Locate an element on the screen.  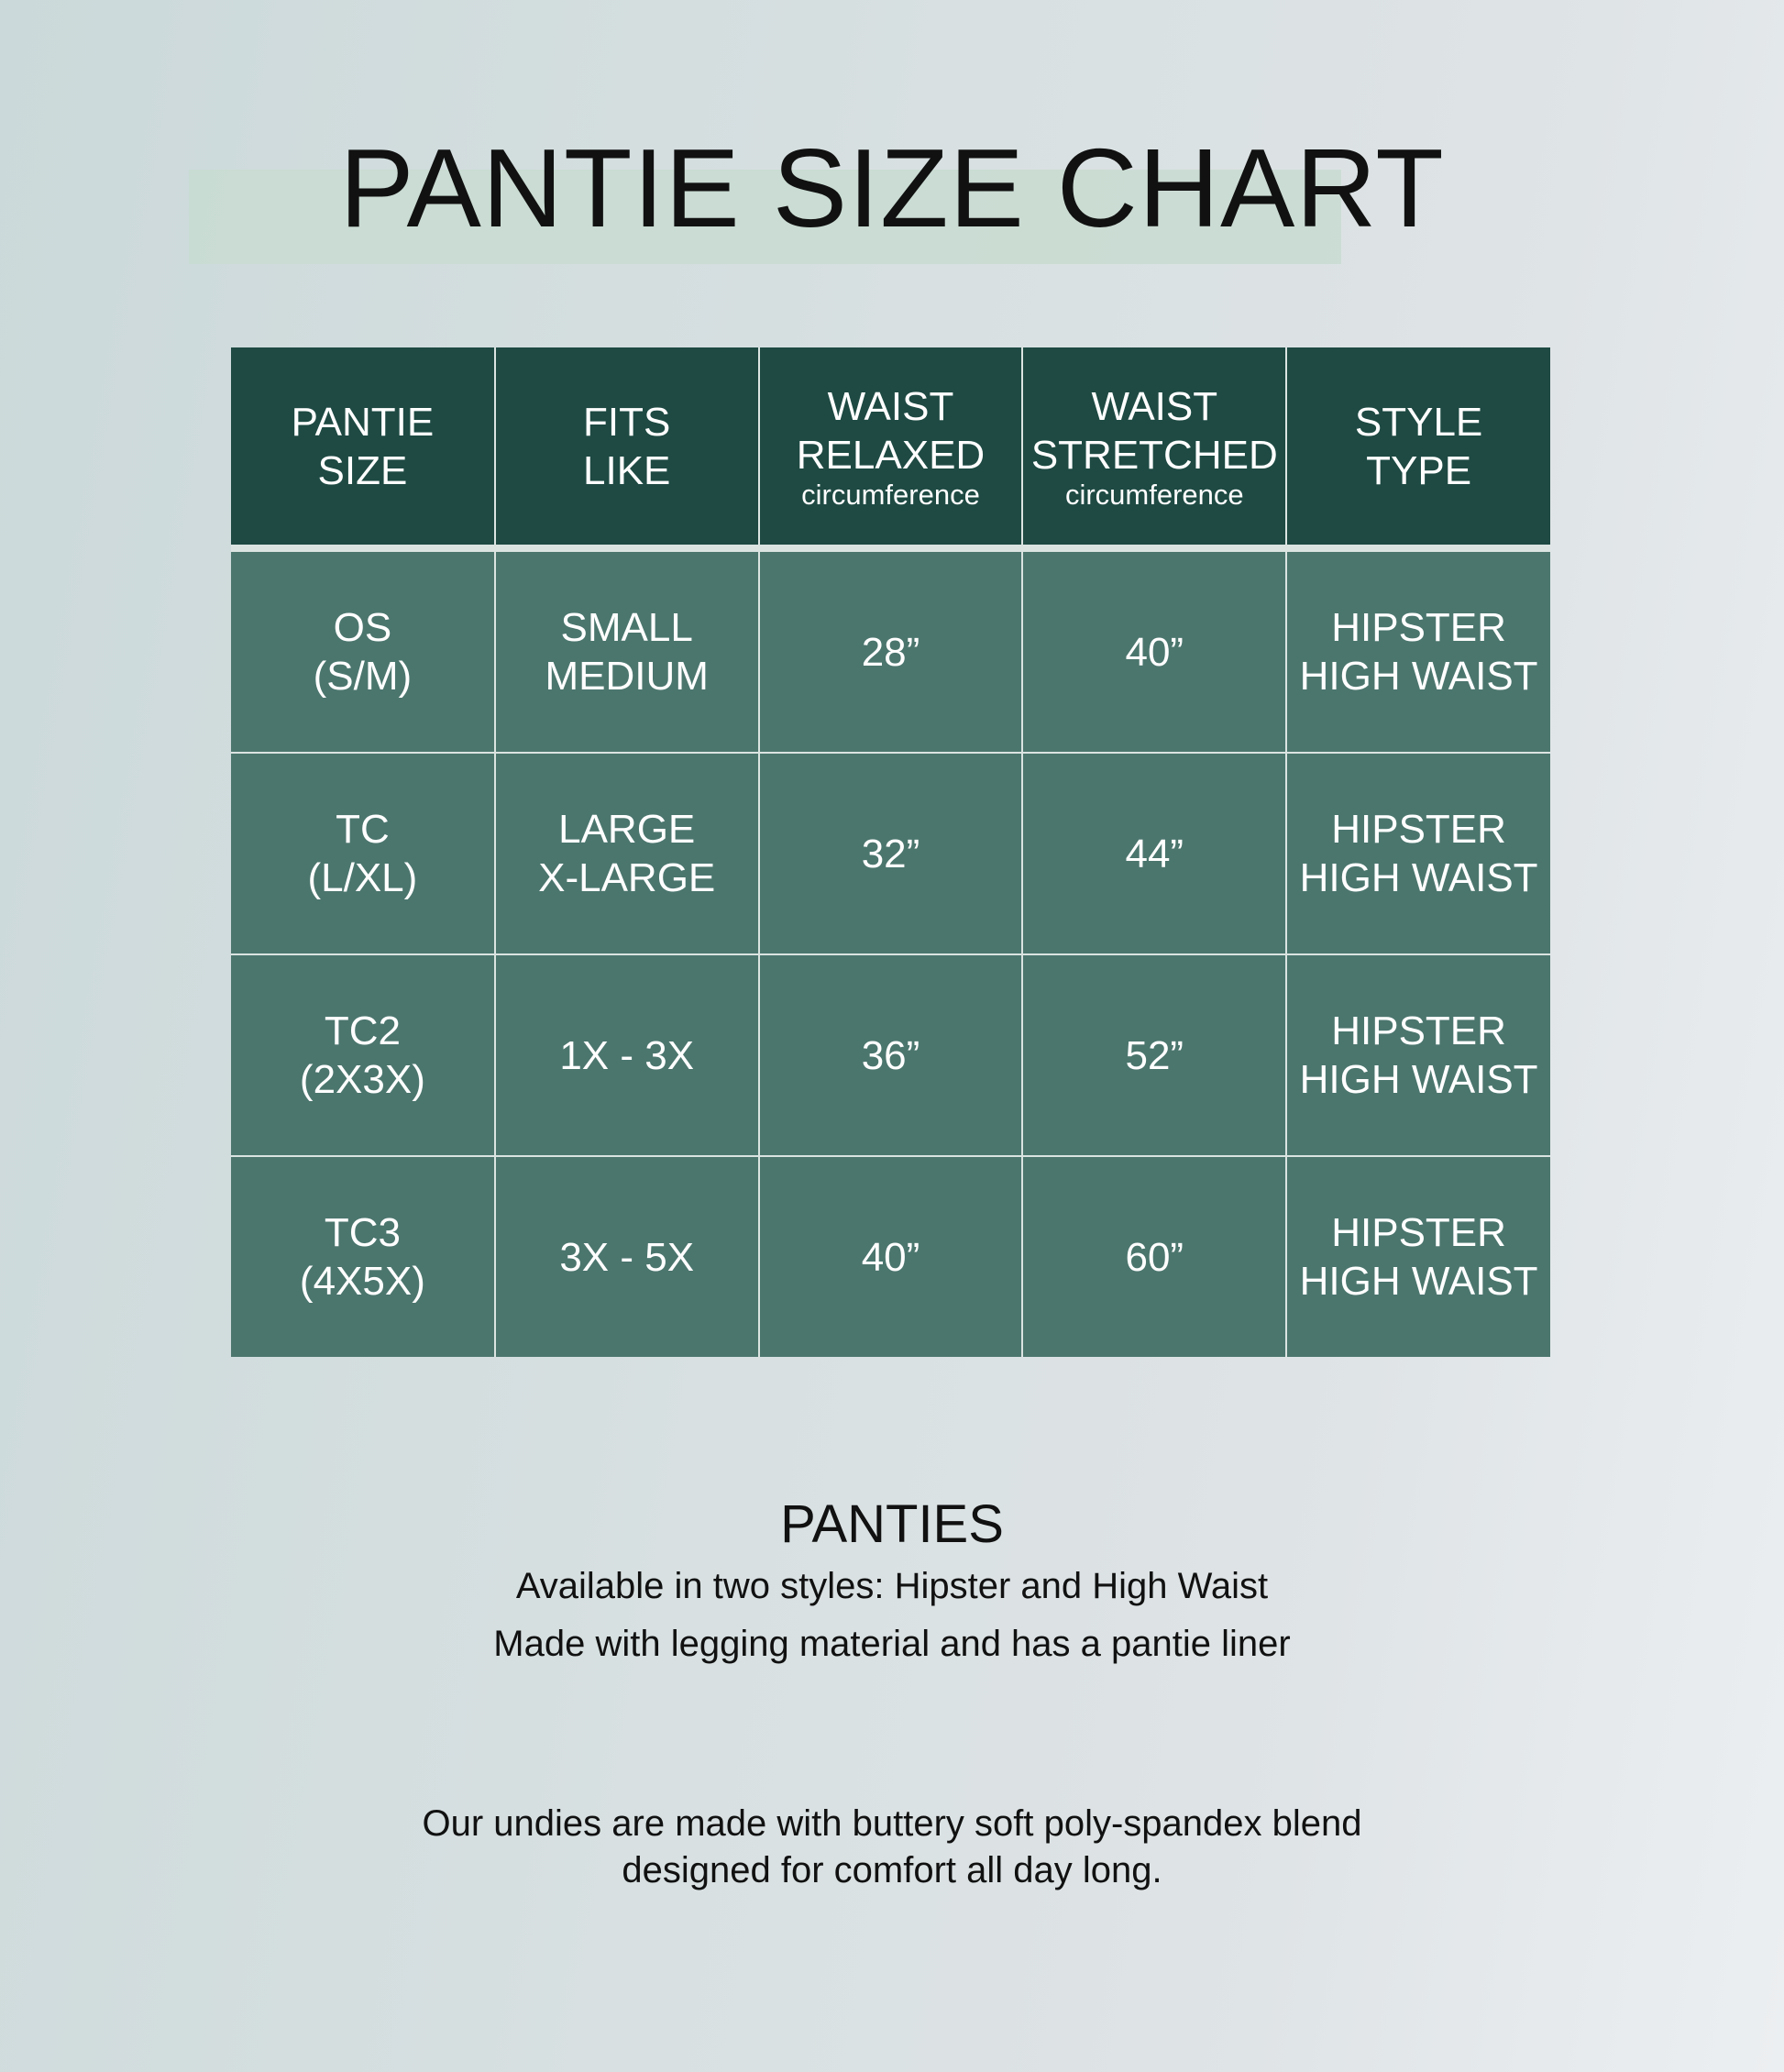
table-cell: 28” is located at coordinates (891, 650).